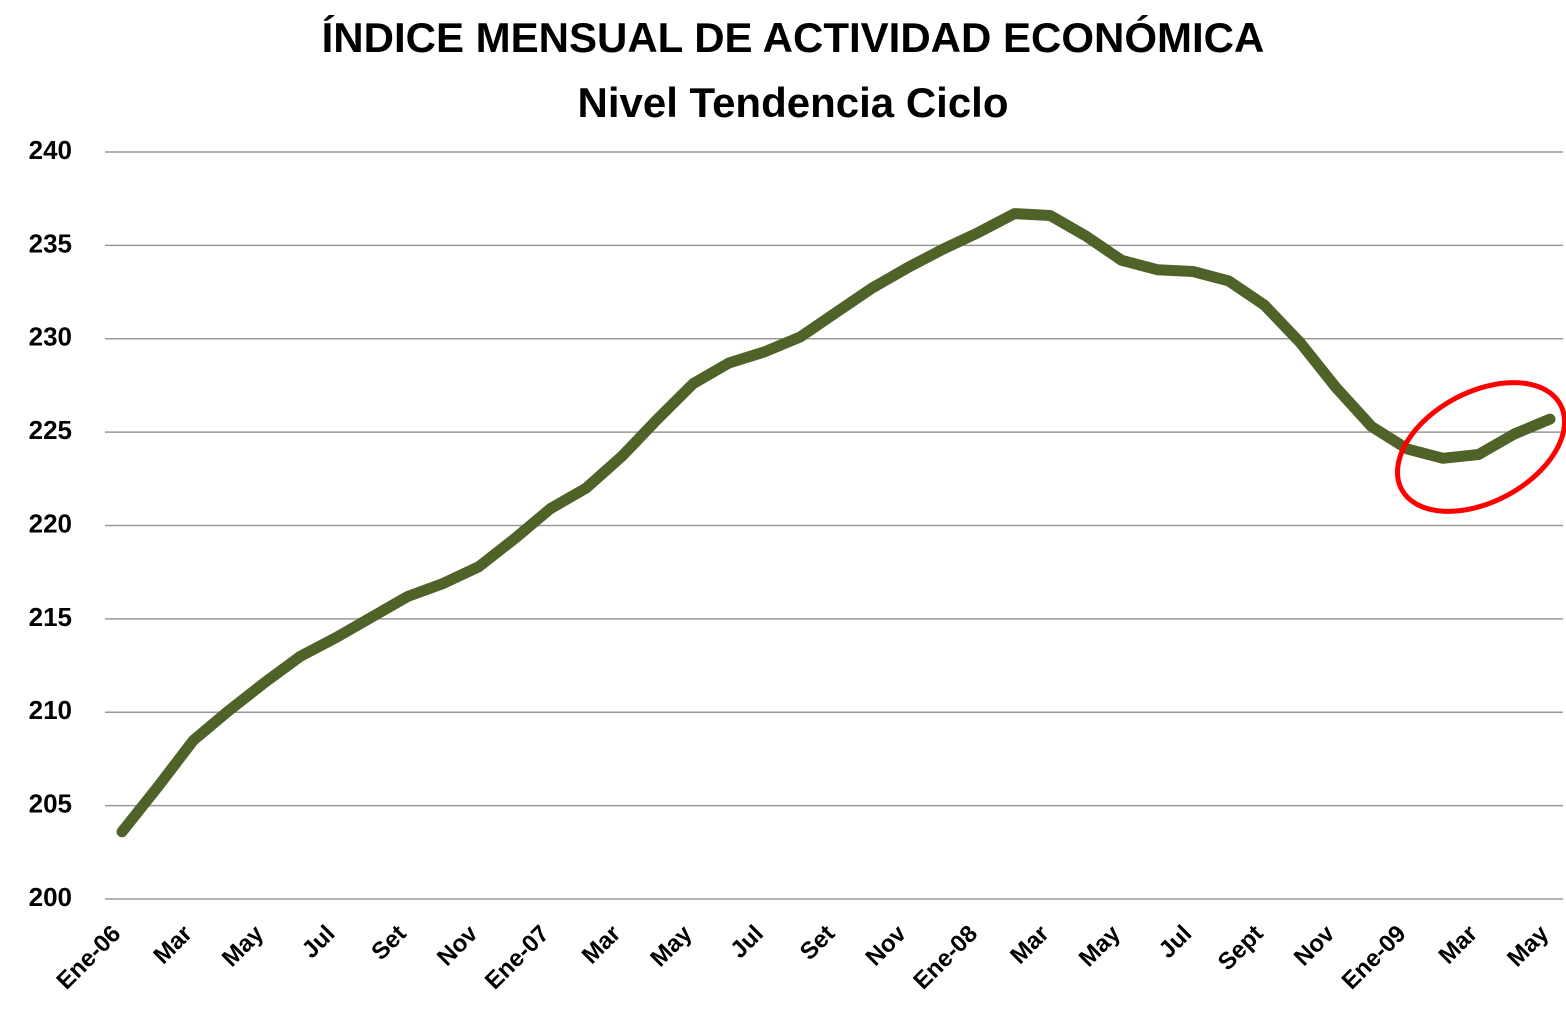  Describe the element at coordinates (50, 710) in the screenshot. I see `y-tick-label: 210` at that location.